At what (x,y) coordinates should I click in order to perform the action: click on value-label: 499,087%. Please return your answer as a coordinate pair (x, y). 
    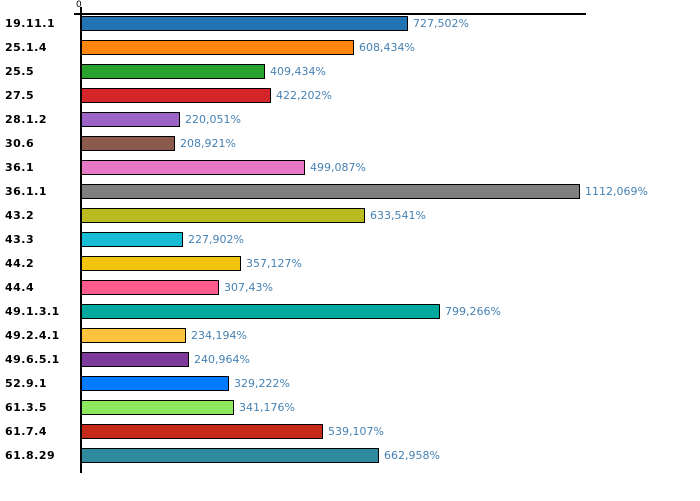
    Looking at the image, I should click on (338, 167).